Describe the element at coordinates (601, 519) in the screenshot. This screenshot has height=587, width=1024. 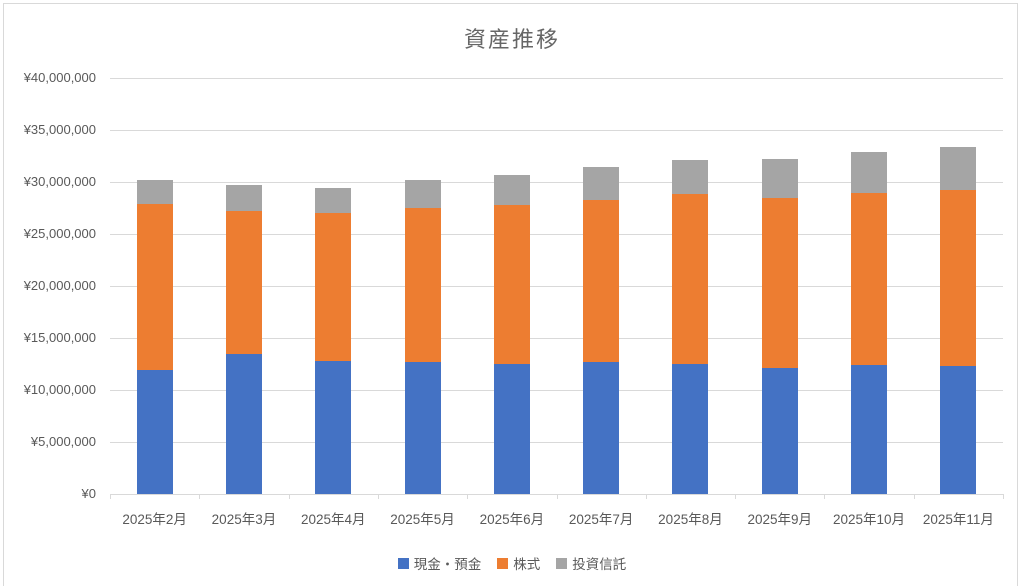
I see `x-axis-label: 2025年7月` at that location.